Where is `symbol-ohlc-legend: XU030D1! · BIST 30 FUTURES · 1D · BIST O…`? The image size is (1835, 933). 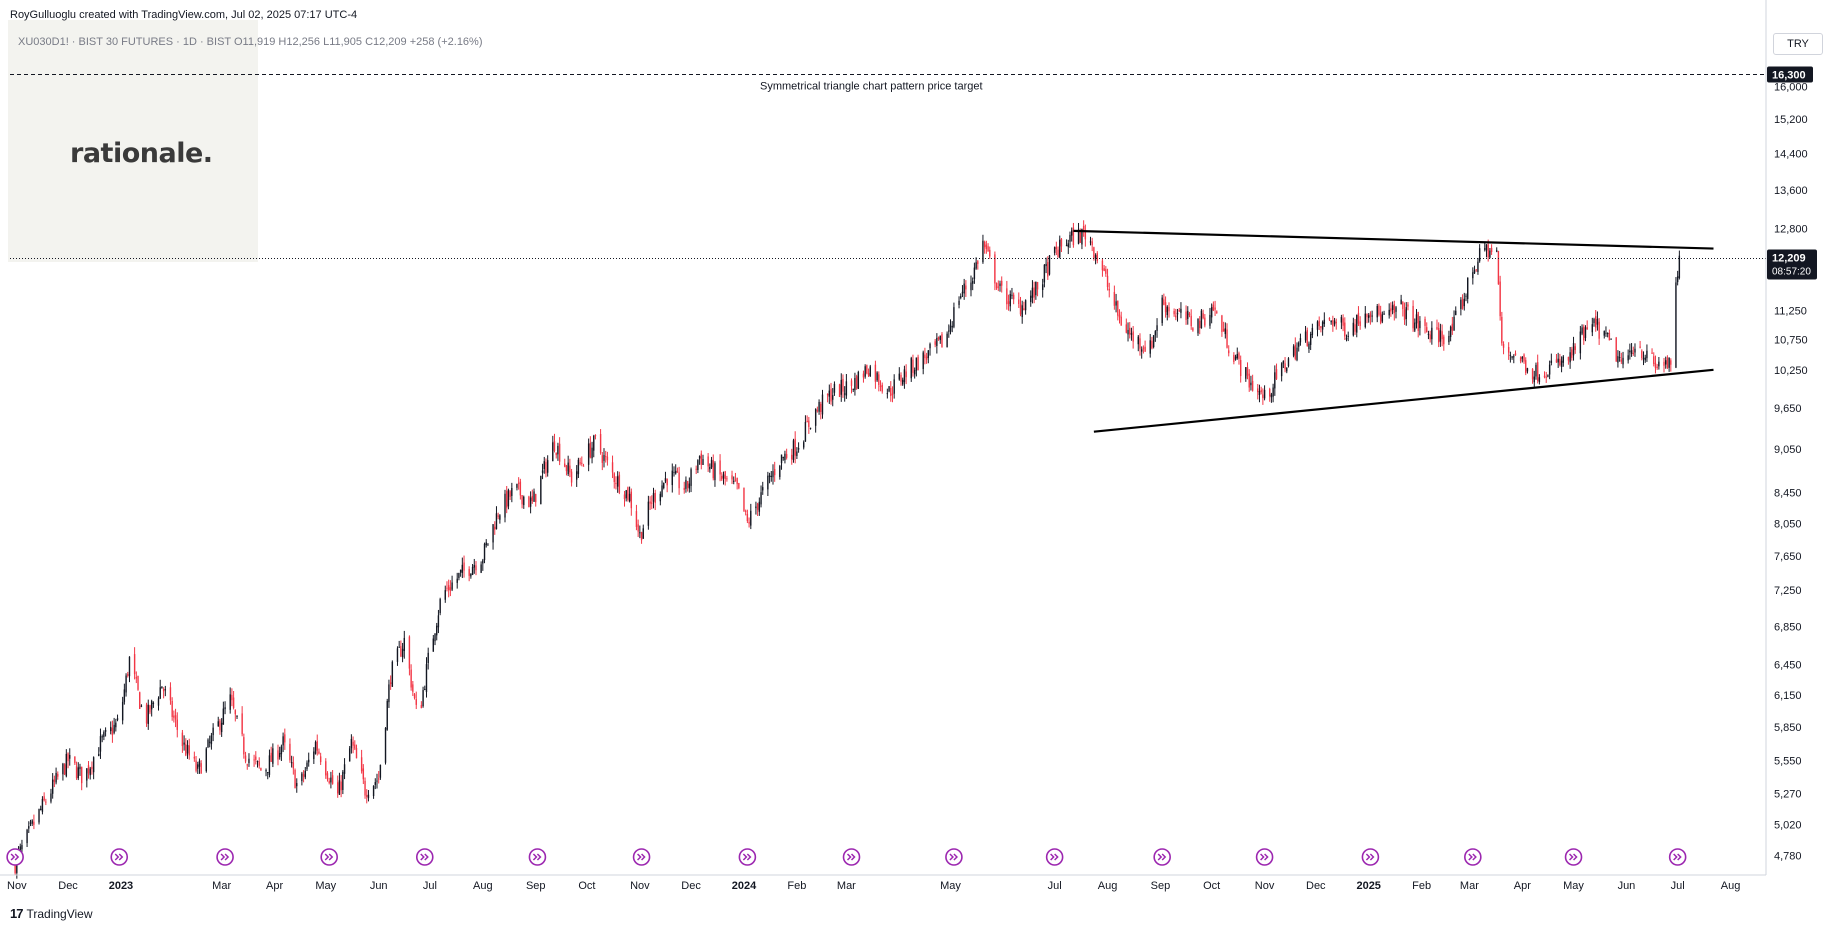
symbol-ohlc-legend: XU030D1! · BIST 30 FUTURES · 1D · BIST O… is located at coordinates (250, 42).